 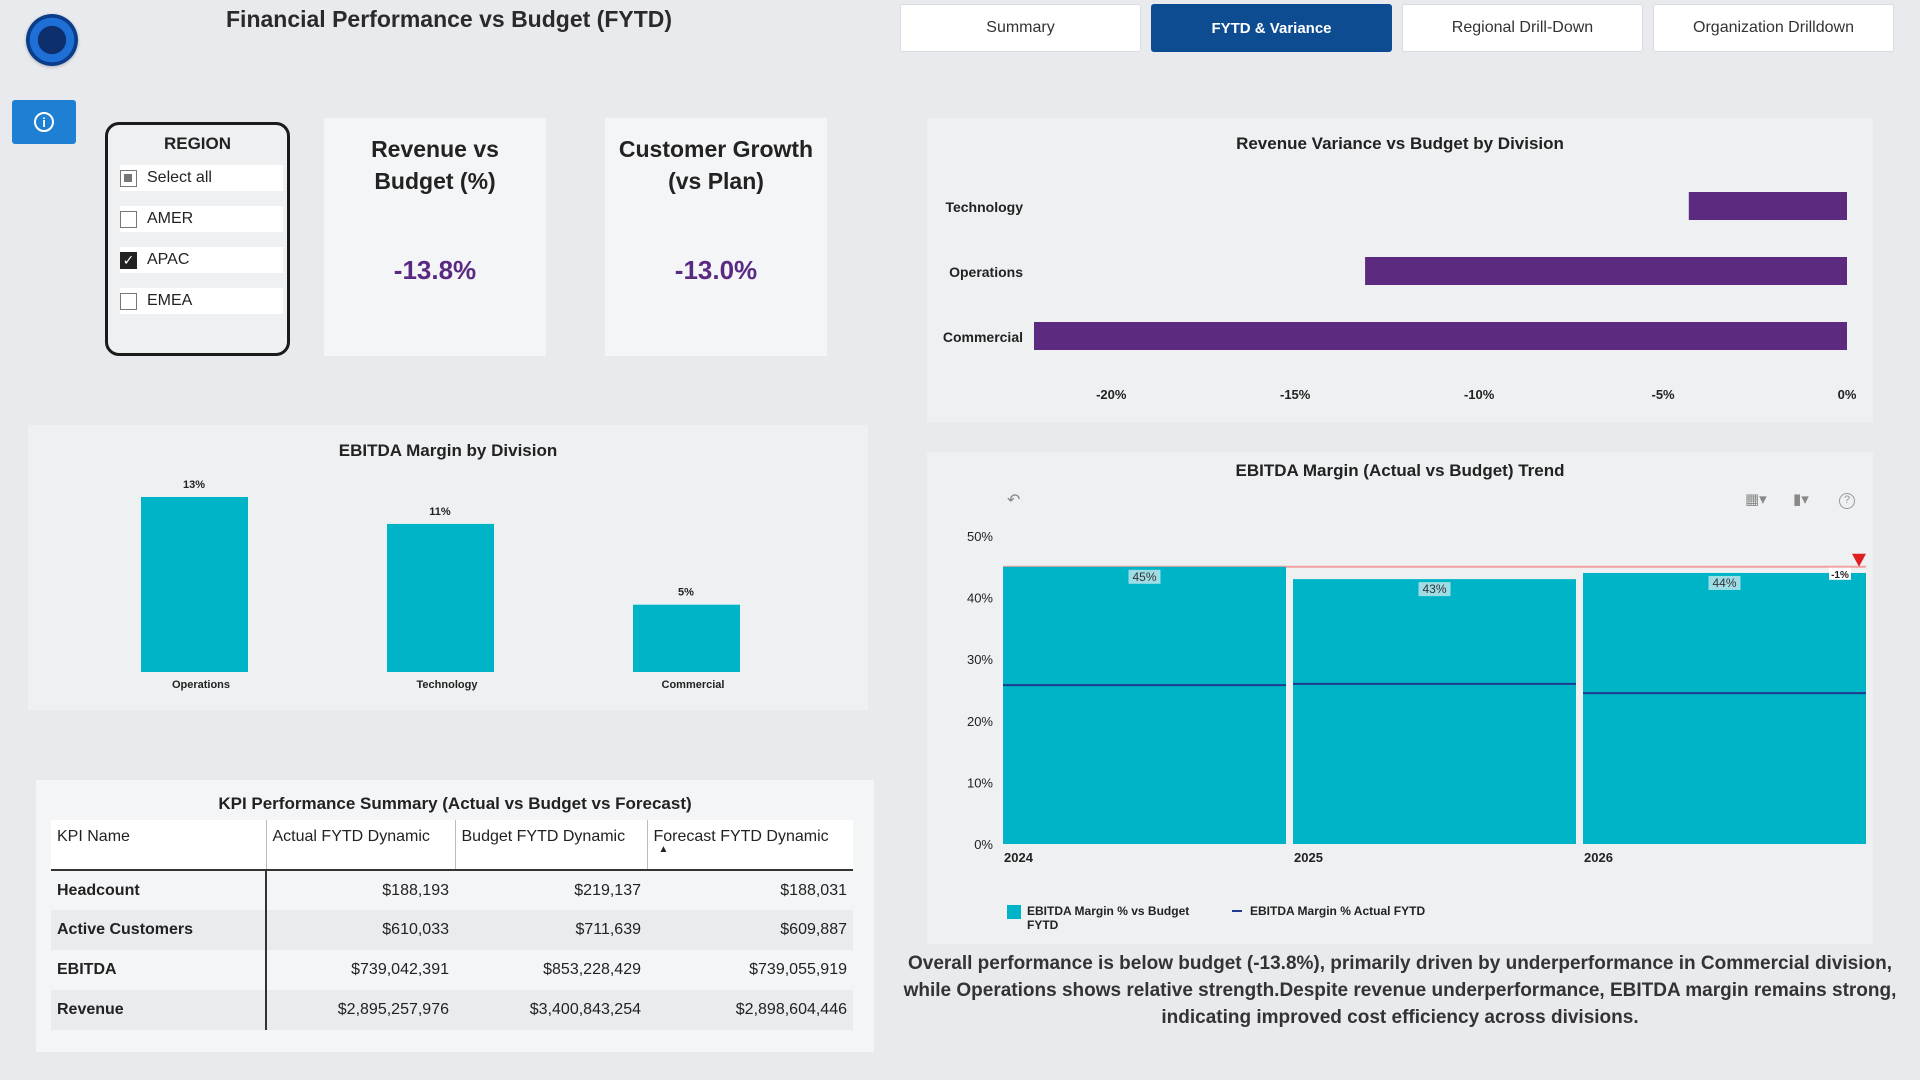 What do you see at coordinates (551, 845) in the screenshot?
I see `column-header: Budget FYTD Dynamic` at bounding box center [551, 845].